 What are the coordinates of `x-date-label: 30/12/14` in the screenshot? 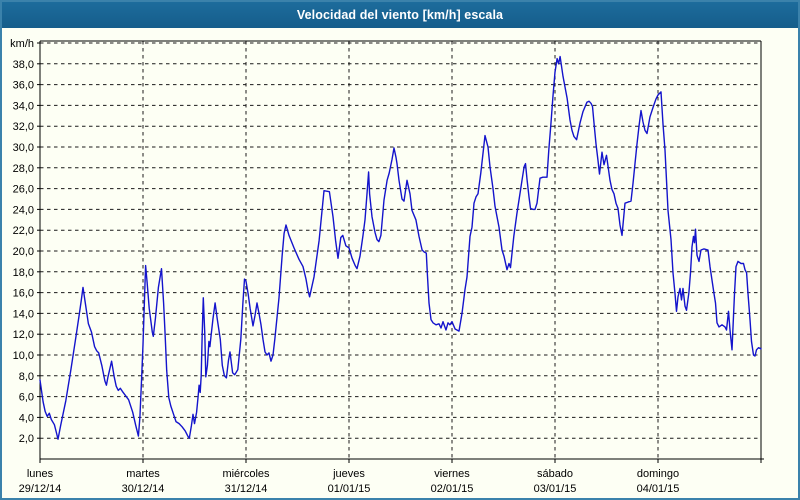 It's located at (143, 489).